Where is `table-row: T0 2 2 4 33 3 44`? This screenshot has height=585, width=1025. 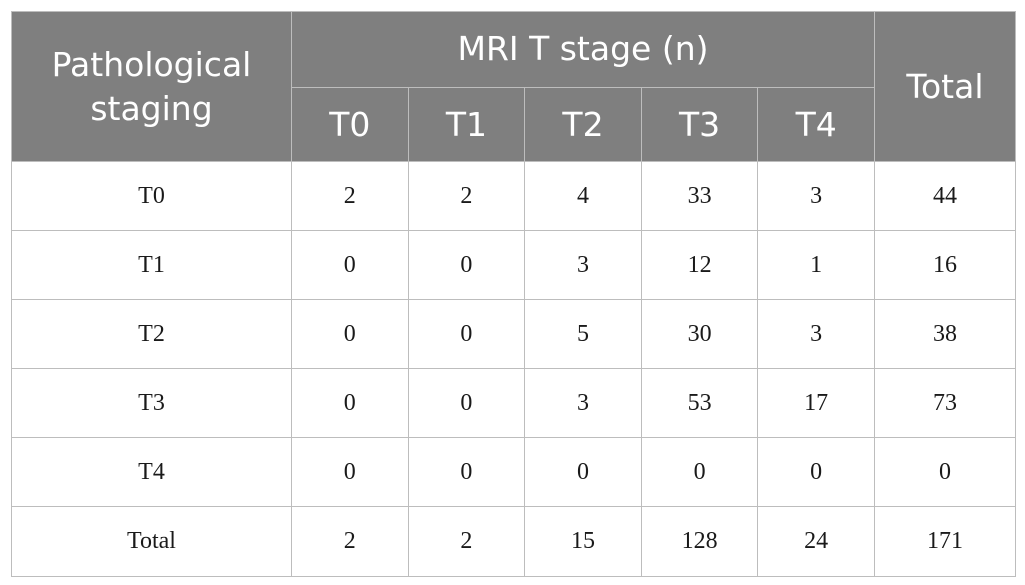
table-row: T0 2 2 4 33 3 44 is located at coordinates (513, 196).